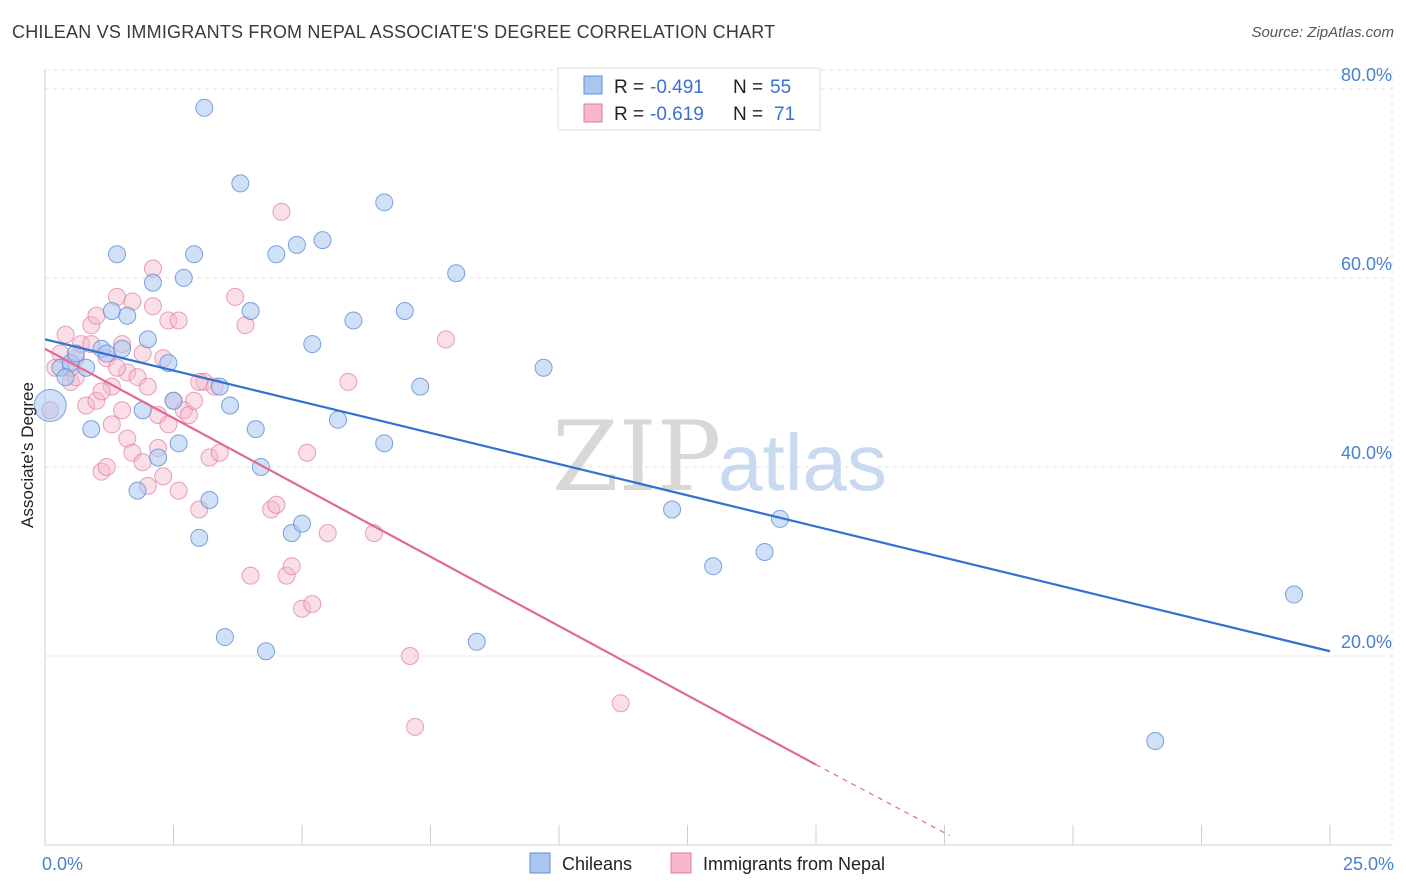 The height and width of the screenshot is (892, 1406). What do you see at coordinates (1366, 264) in the screenshot?
I see `y-tick-label: 60.0%` at bounding box center [1366, 264].